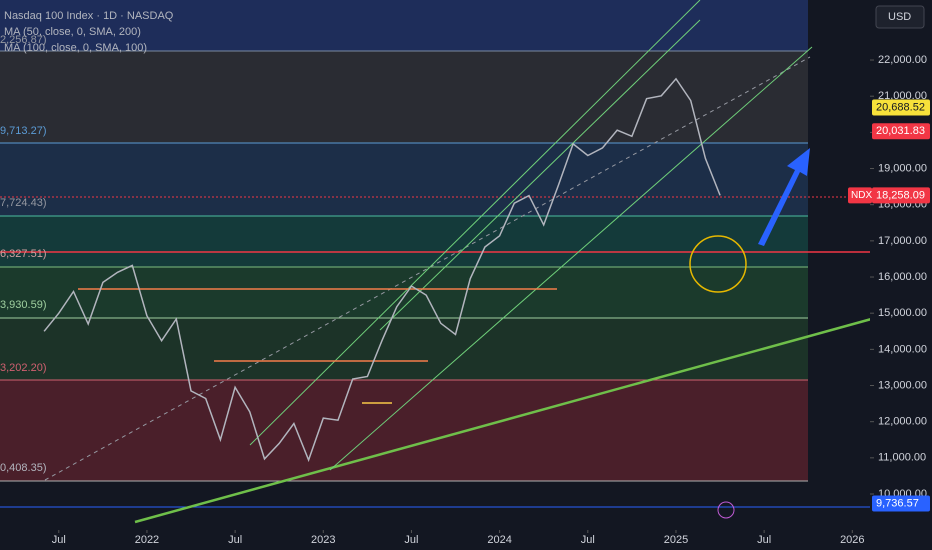 This screenshot has height=550, width=932. Describe the element at coordinates (676, 540) in the screenshot. I see `x-tick-label: 2025` at that location.